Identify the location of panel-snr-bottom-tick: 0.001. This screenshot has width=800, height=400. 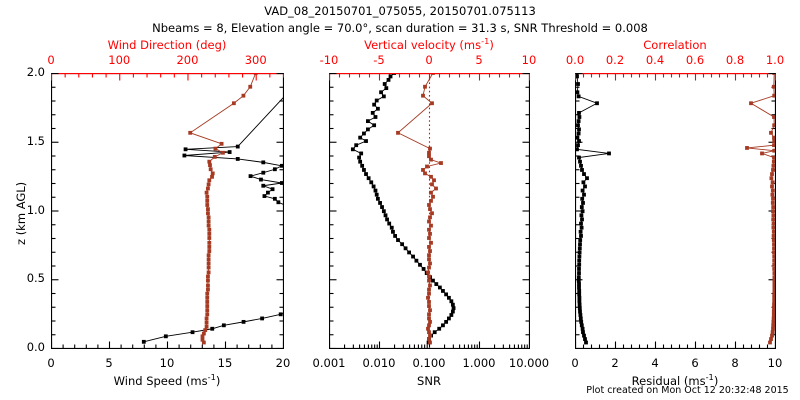
(329, 363).